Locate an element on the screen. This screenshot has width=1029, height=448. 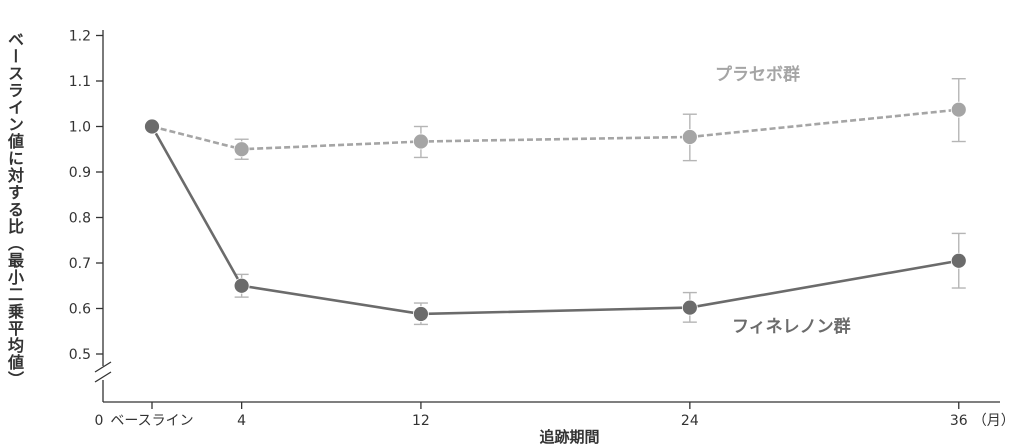
y-tick-label: 1.1 is located at coordinates (80, 82).